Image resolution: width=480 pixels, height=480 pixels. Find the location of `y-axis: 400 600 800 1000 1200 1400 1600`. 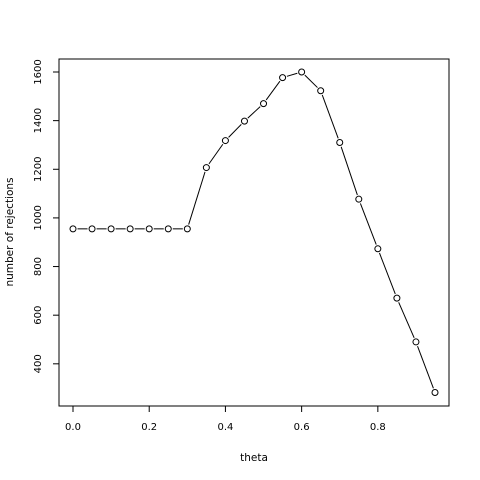

y-axis: 400 600 800 1000 1200 1400 1600 is located at coordinates (46, 216).